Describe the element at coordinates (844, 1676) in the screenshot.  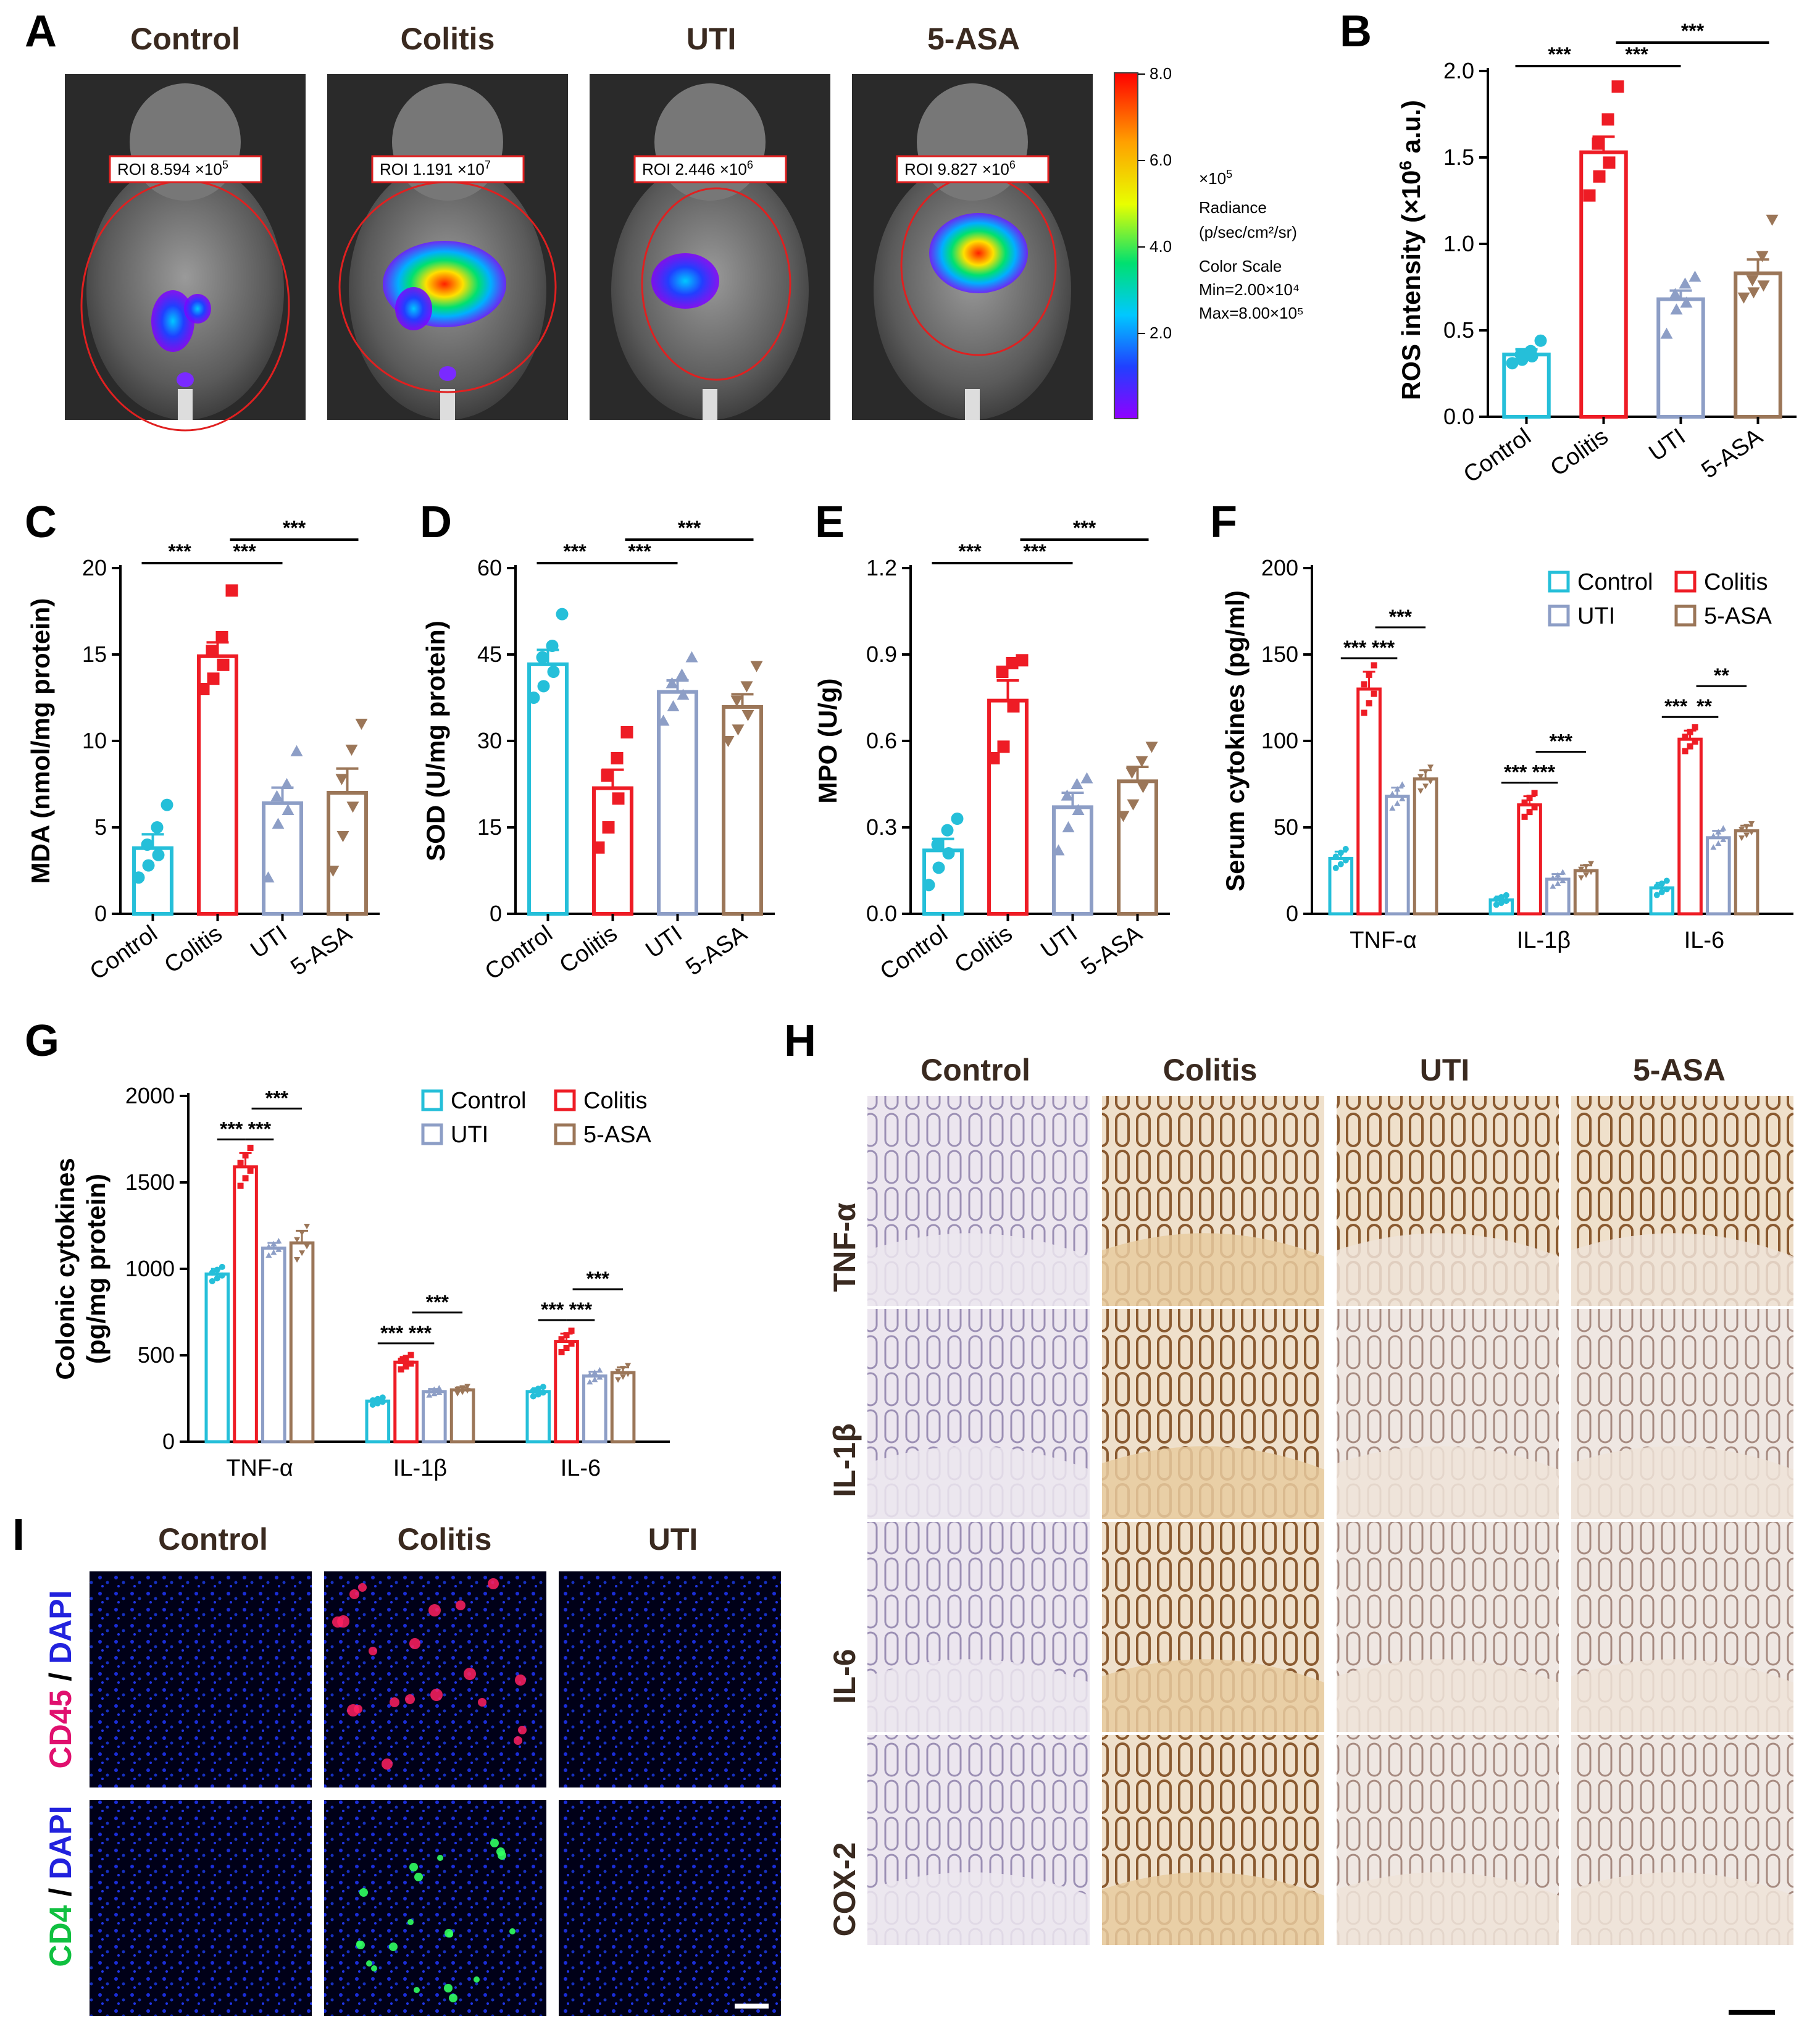
I see `ihc-row-il6: IL-6` at that location.